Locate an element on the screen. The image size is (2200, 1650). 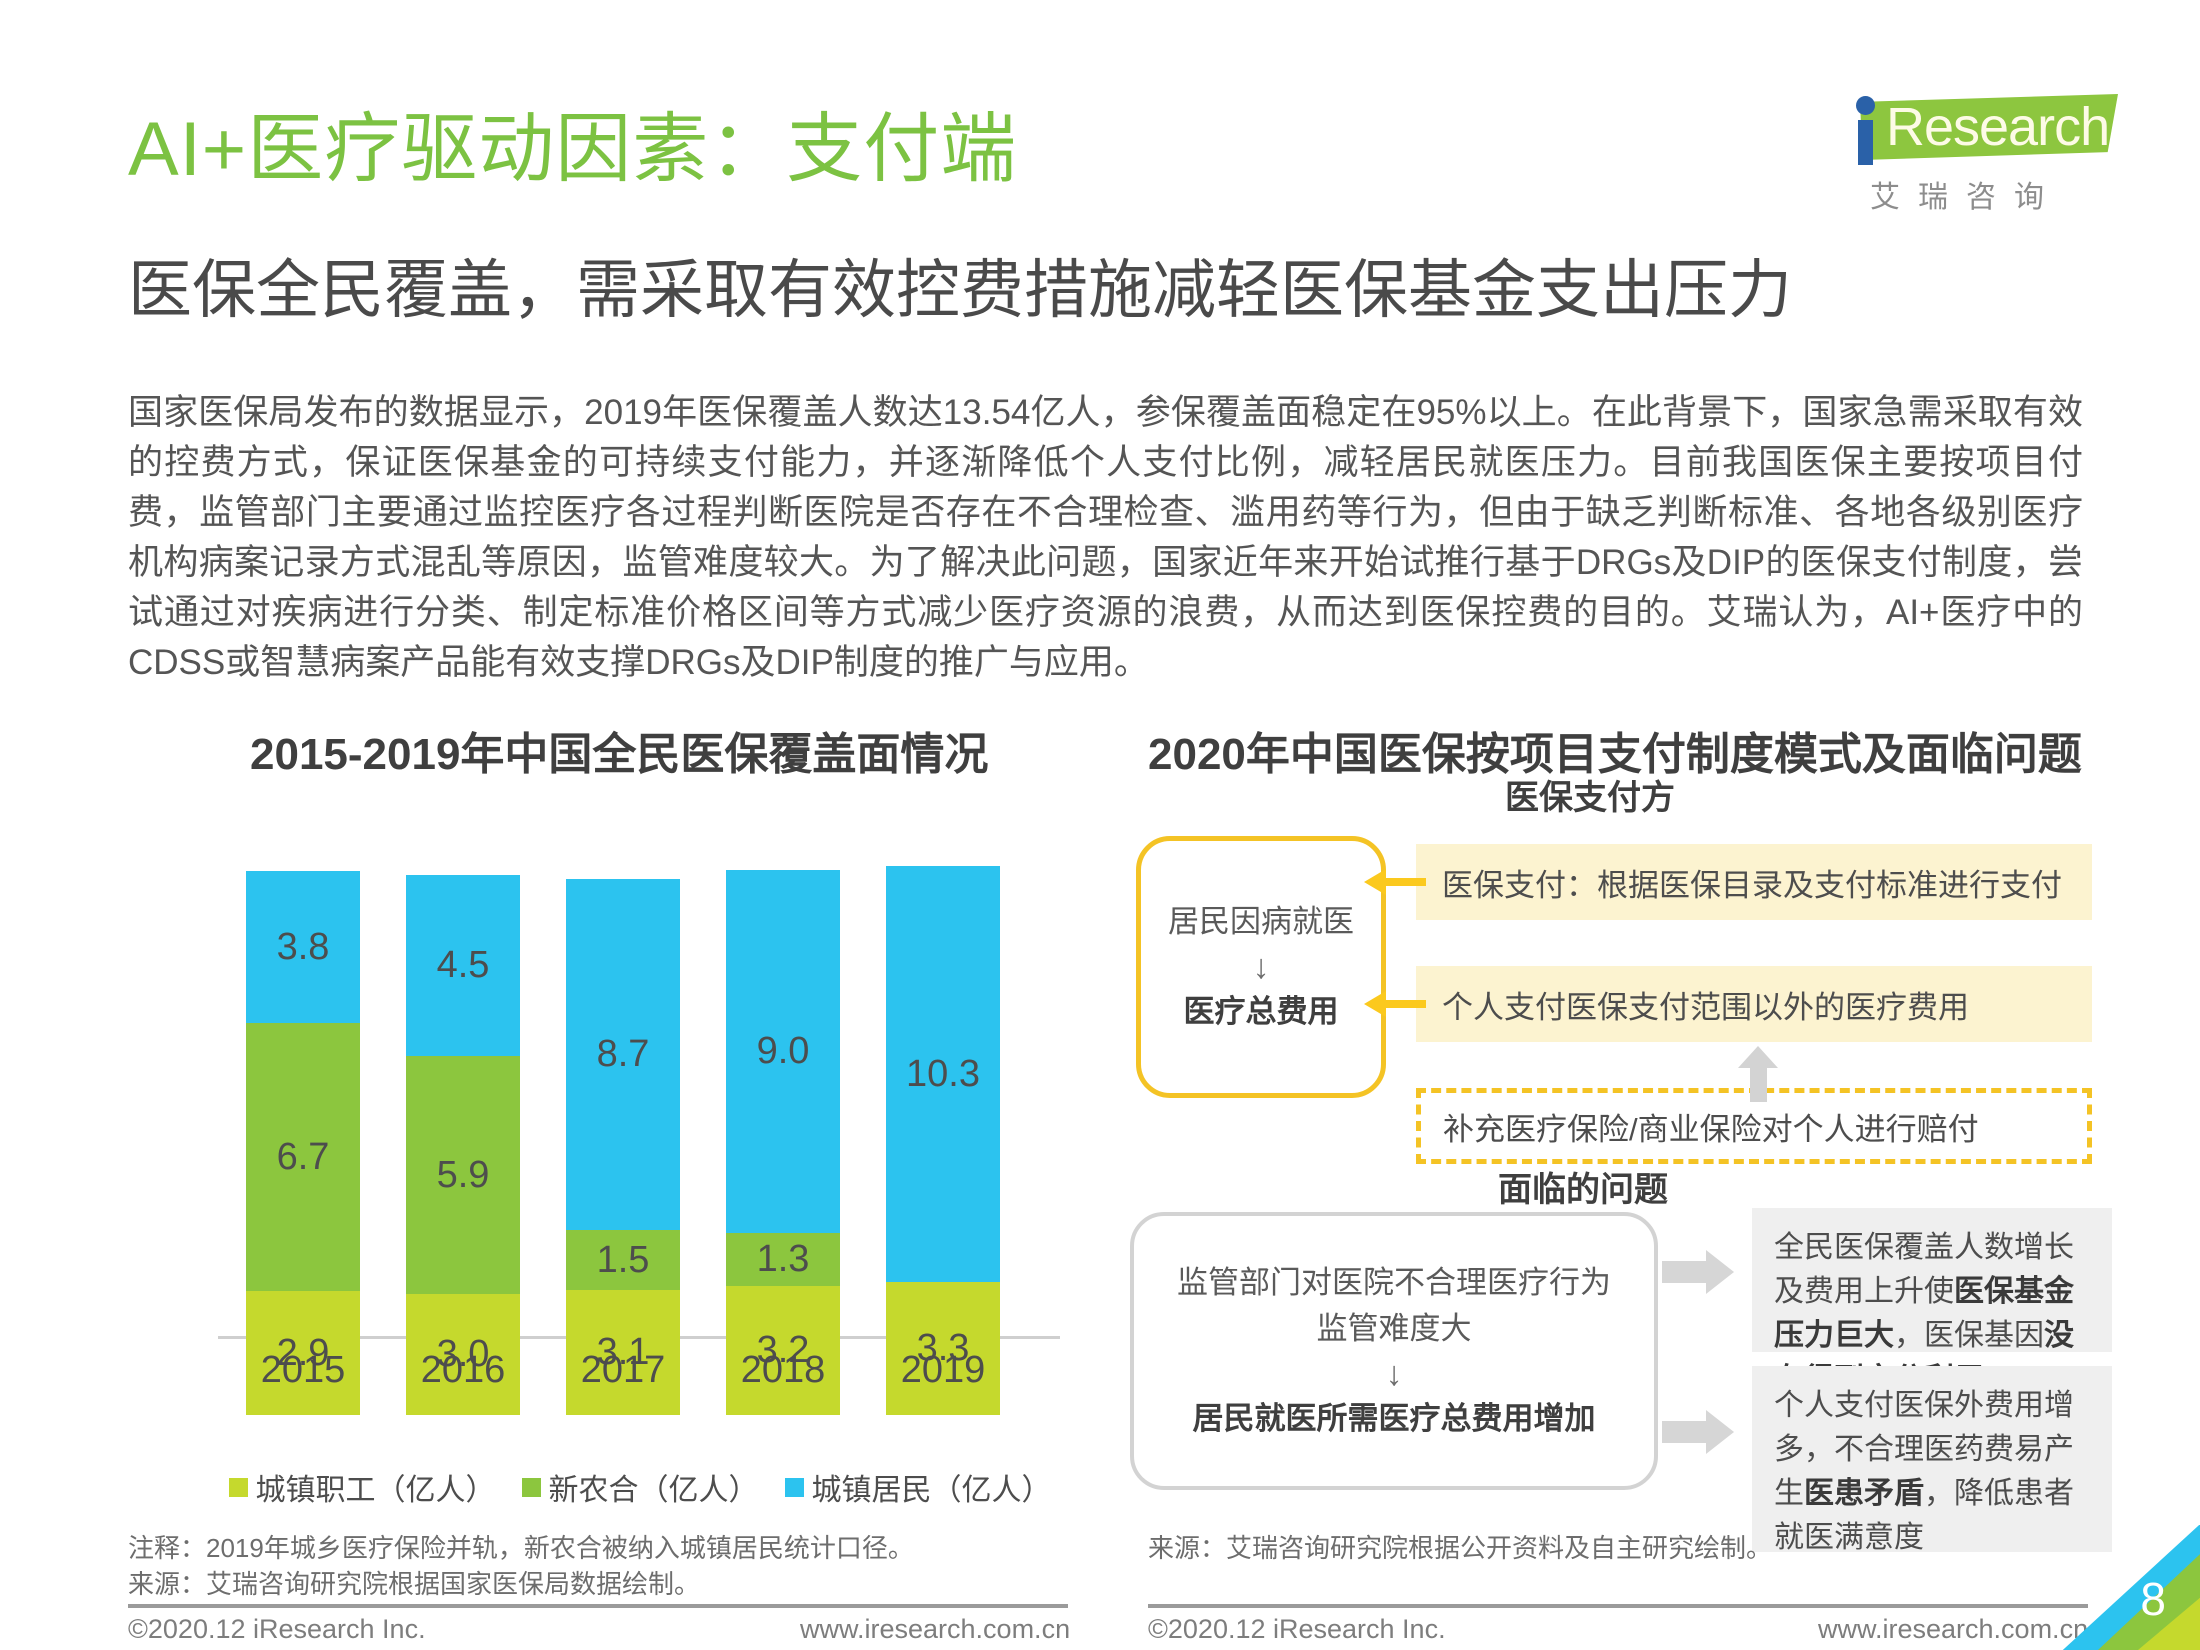
problem-1-t3: ， is located at coordinates (1909, 1335).